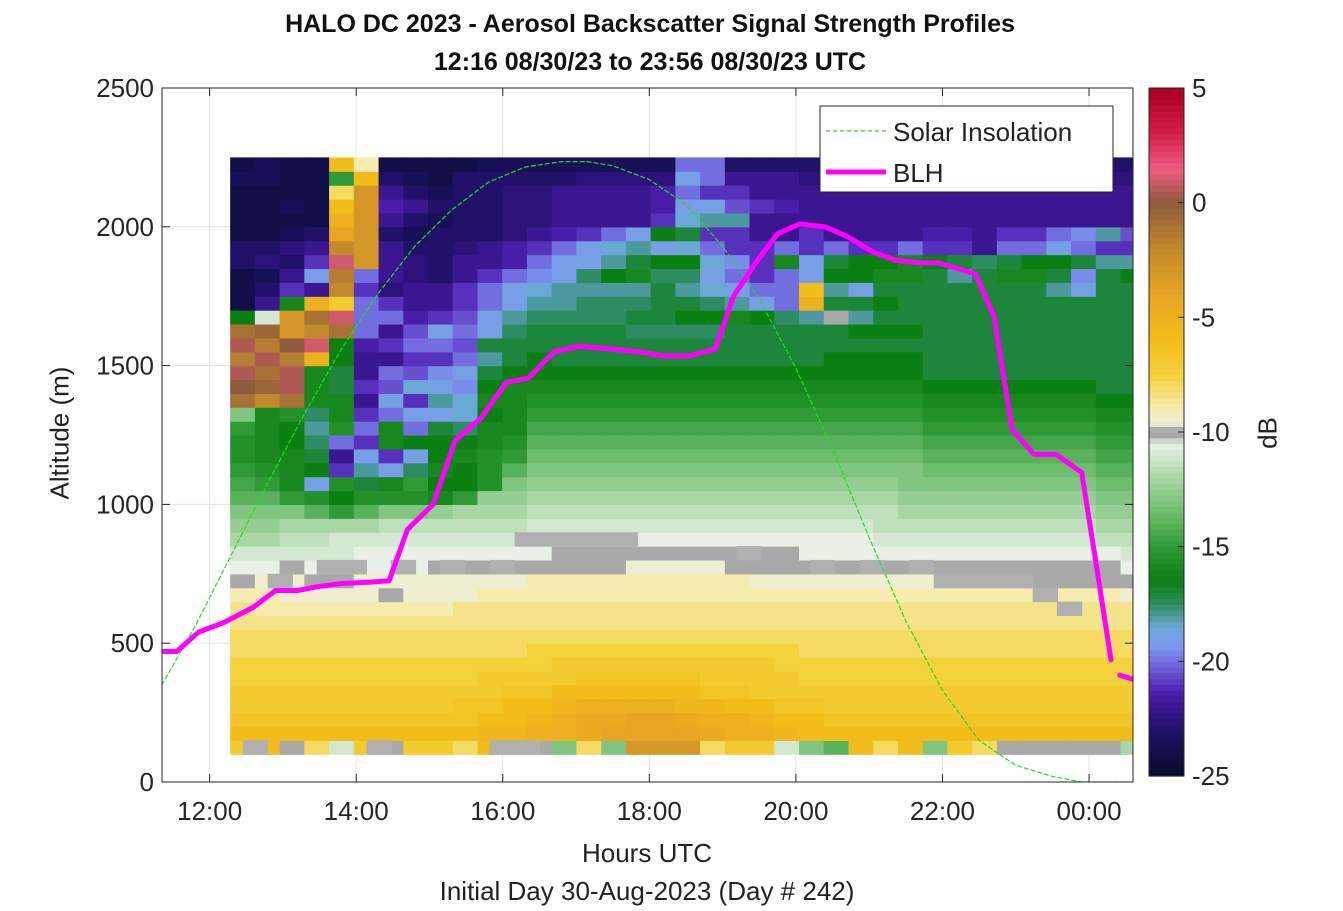 The height and width of the screenshot is (911, 1343). I want to click on colorbar-tick-label: 5, so click(1199, 88).